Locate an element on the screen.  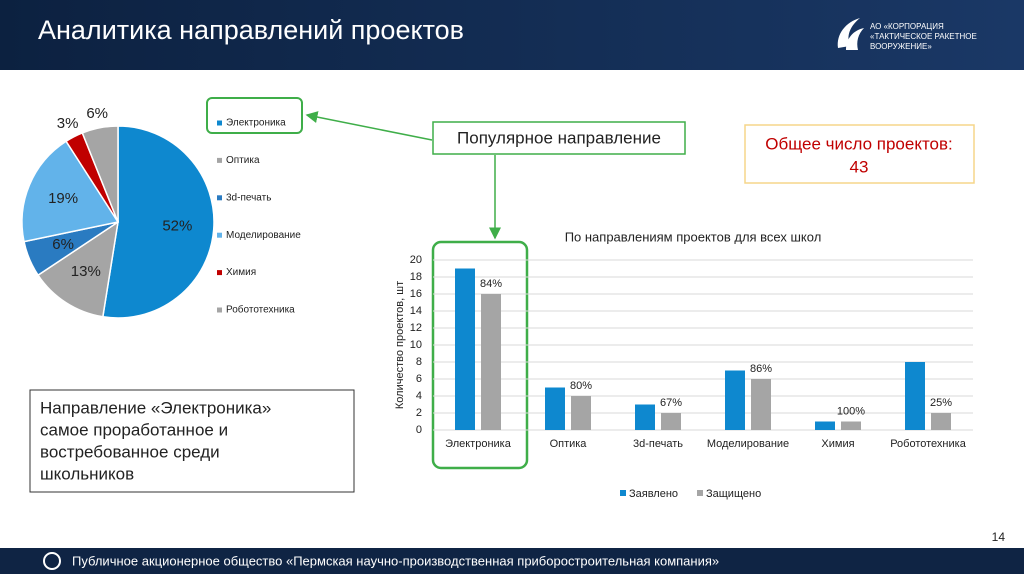
pie-label: 19% is located at coordinates (63, 198).